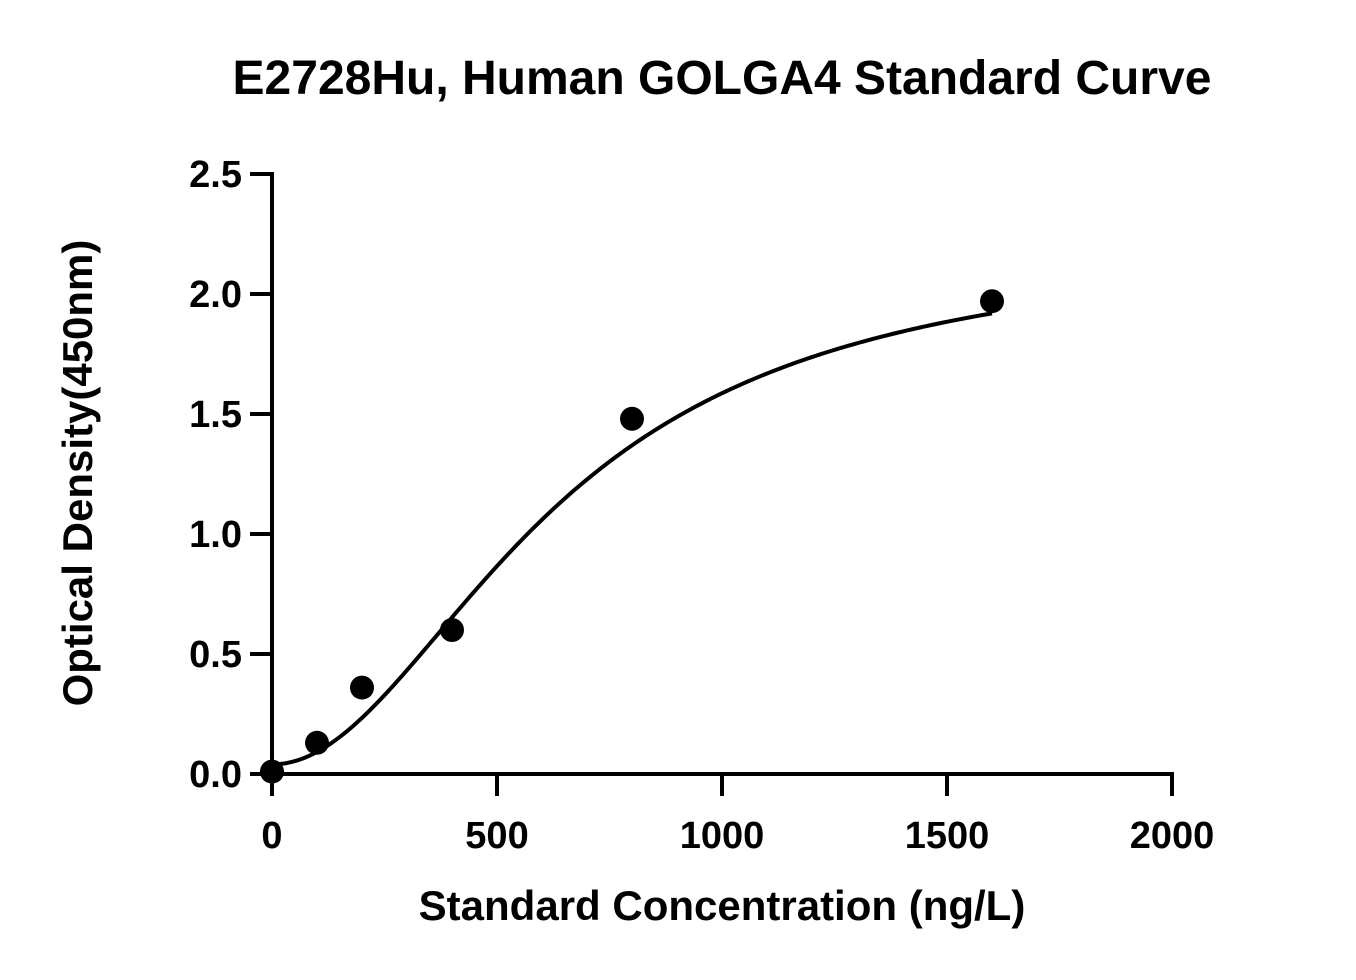  I want to click on x-axis-label: Standard Concentration (ng/L), so click(722, 905).